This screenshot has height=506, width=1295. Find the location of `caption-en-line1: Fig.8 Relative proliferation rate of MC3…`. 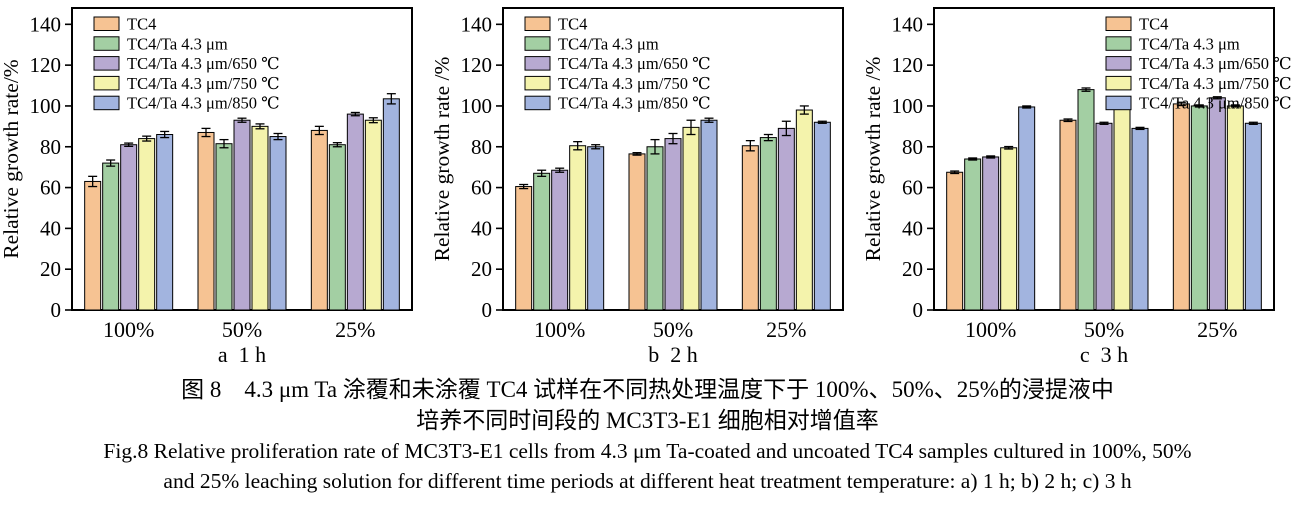

caption-en-line1: Fig.8 Relative proliferation rate of MC3… is located at coordinates (647, 451).